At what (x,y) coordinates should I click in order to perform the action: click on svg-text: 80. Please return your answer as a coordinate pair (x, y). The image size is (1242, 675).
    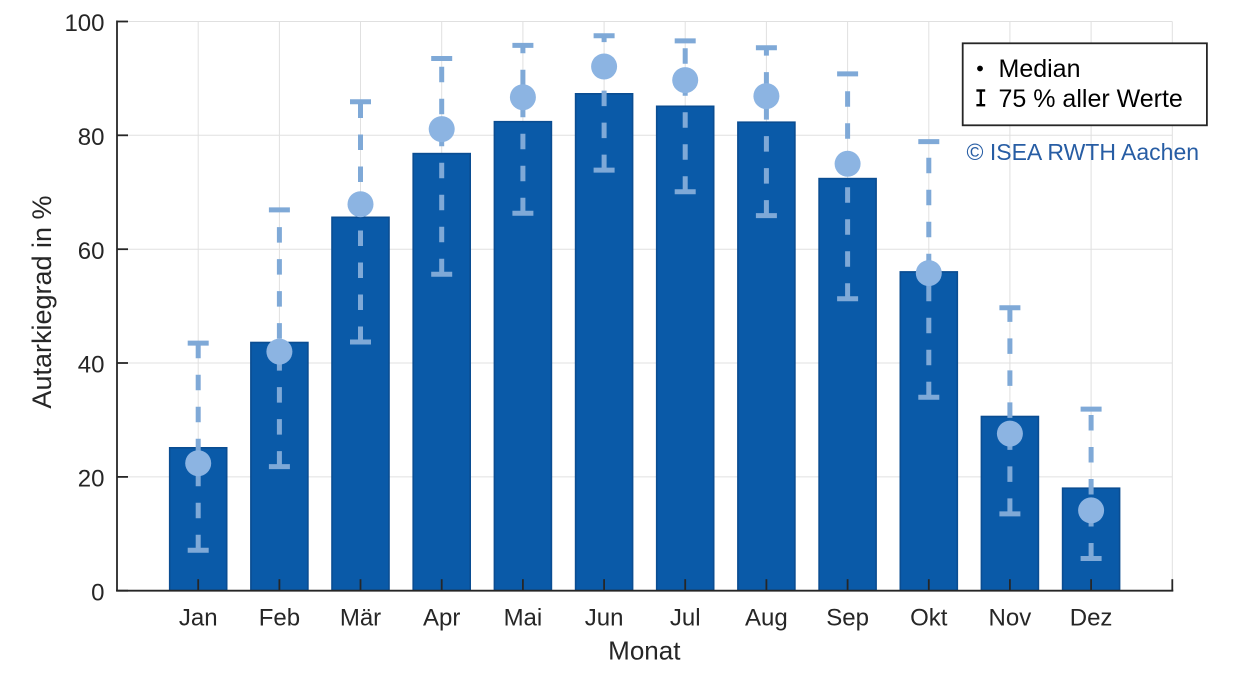
    Looking at the image, I should click on (91, 137).